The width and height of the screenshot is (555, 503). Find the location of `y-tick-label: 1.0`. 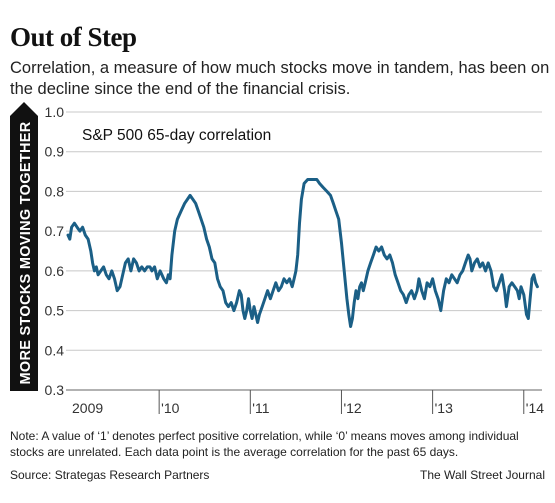

y-tick-label: 1.0 is located at coordinates (55, 112).